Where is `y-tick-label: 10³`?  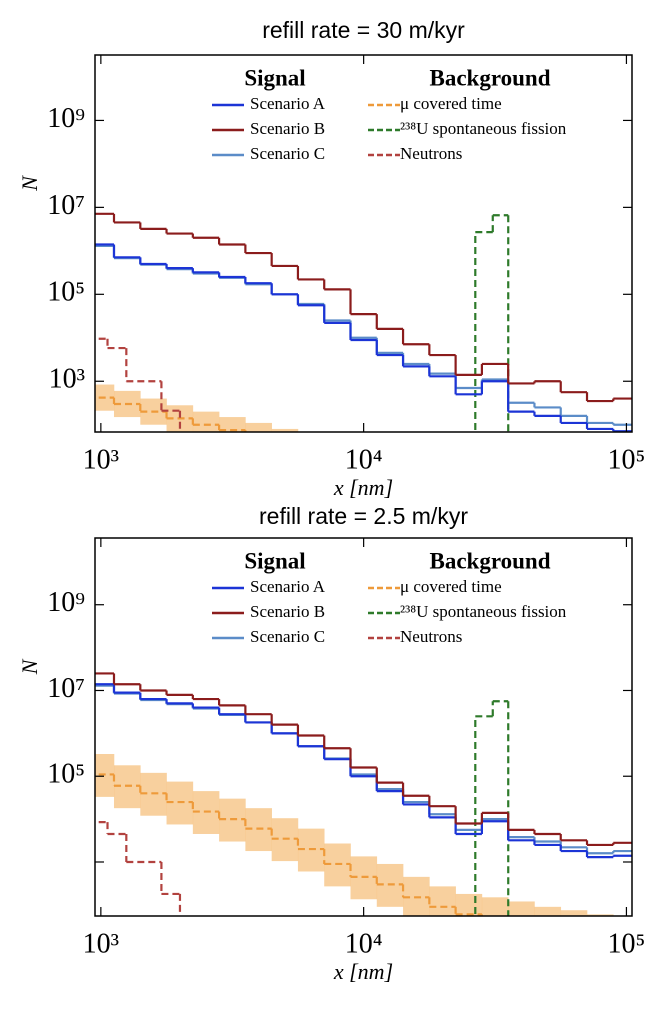
y-tick-label: 10³ is located at coordinates (67, 379).